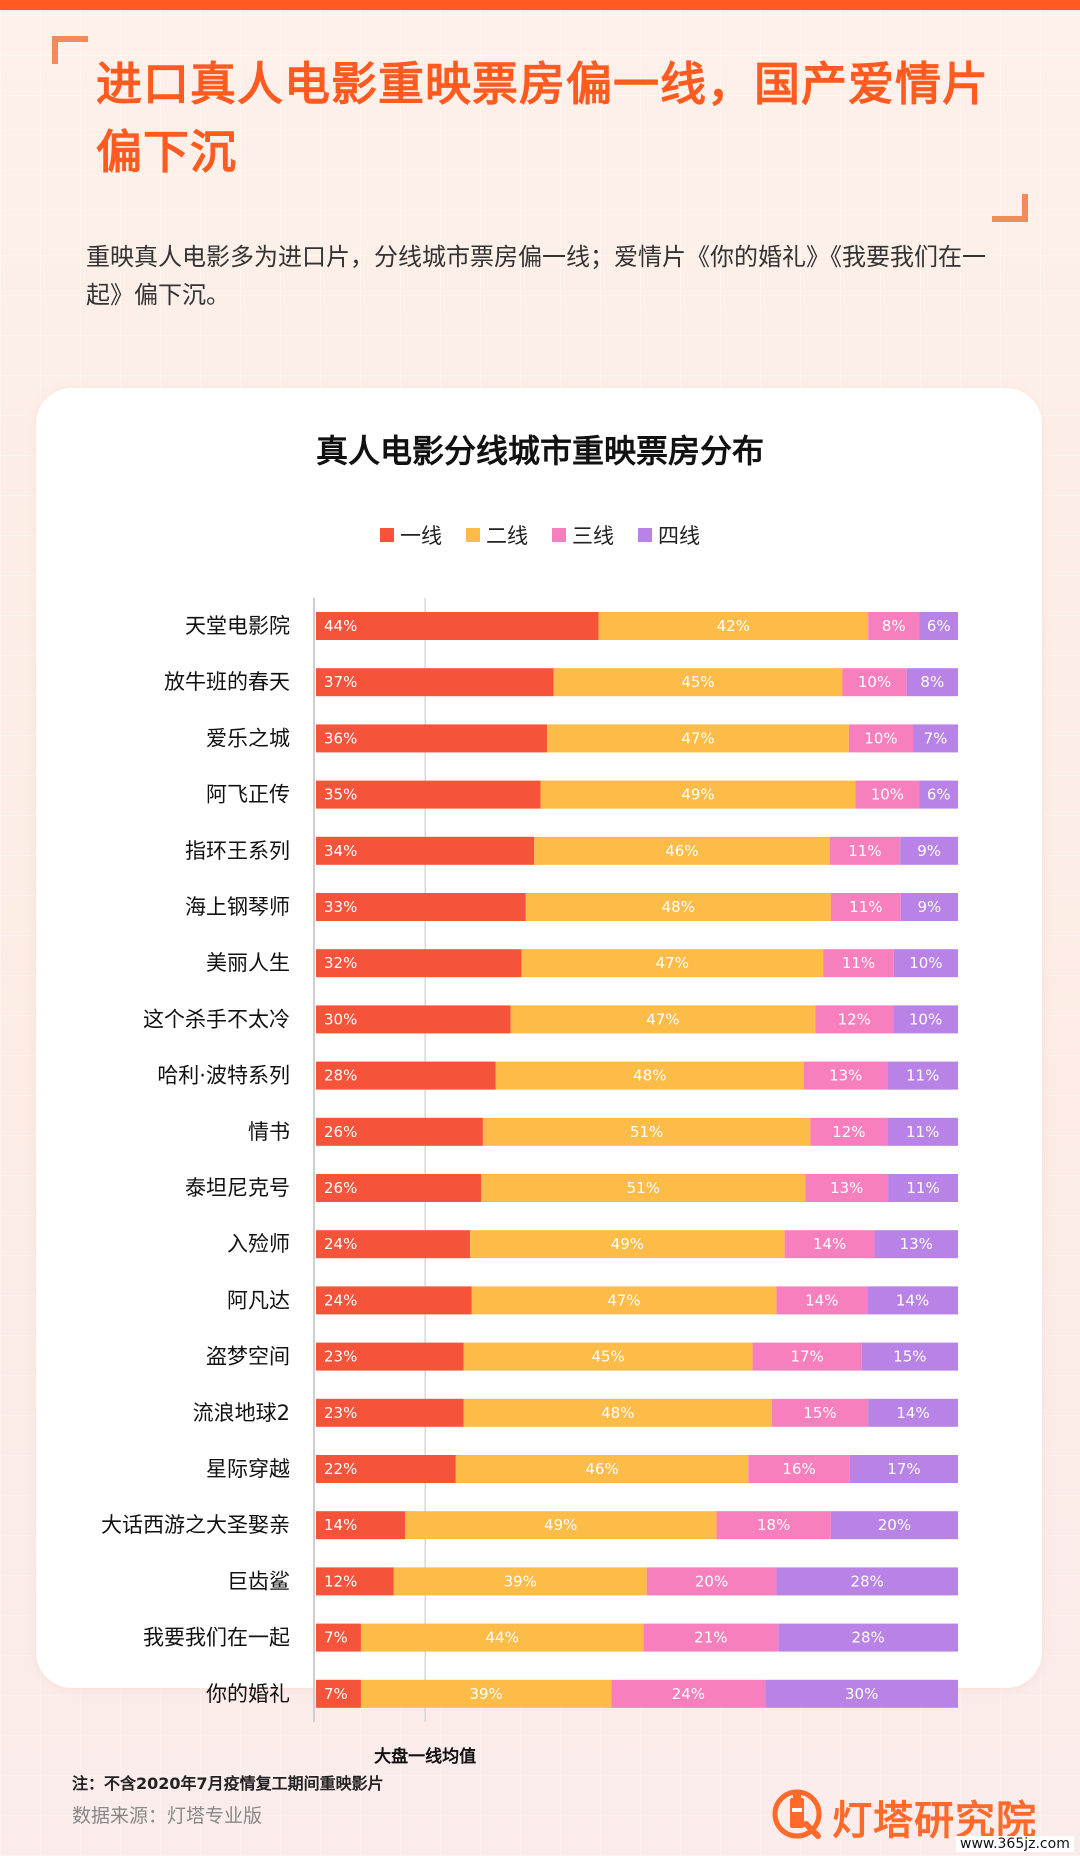 The width and height of the screenshot is (1080, 1856). I want to click on category-label: 大话西游之大圣娶亲, so click(195, 1525).